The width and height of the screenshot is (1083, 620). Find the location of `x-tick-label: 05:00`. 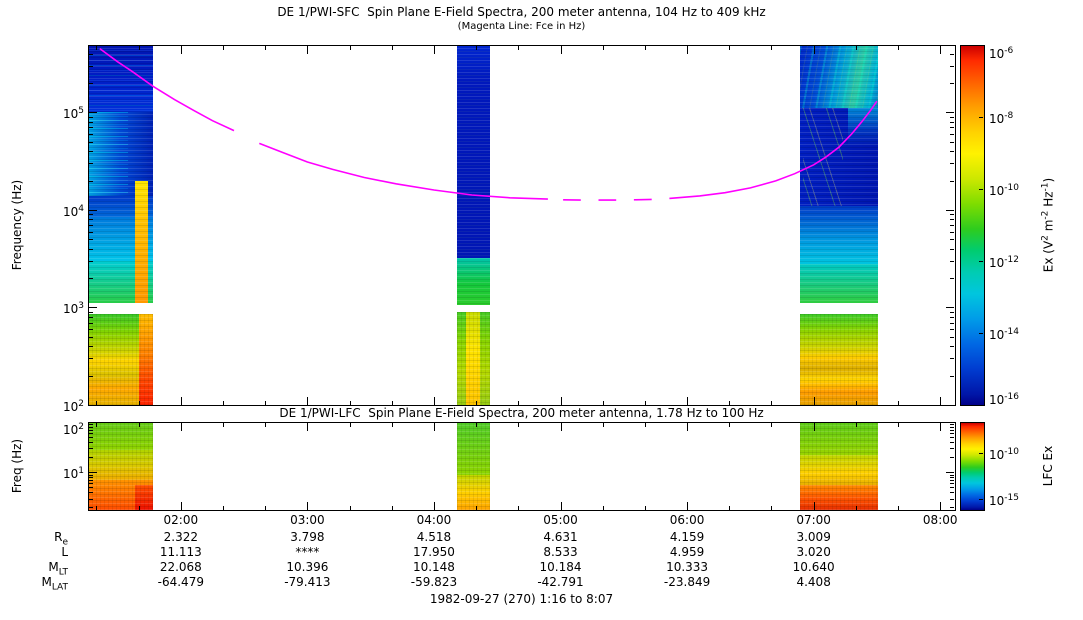

x-tick-label: 05:00 is located at coordinates (560, 520).